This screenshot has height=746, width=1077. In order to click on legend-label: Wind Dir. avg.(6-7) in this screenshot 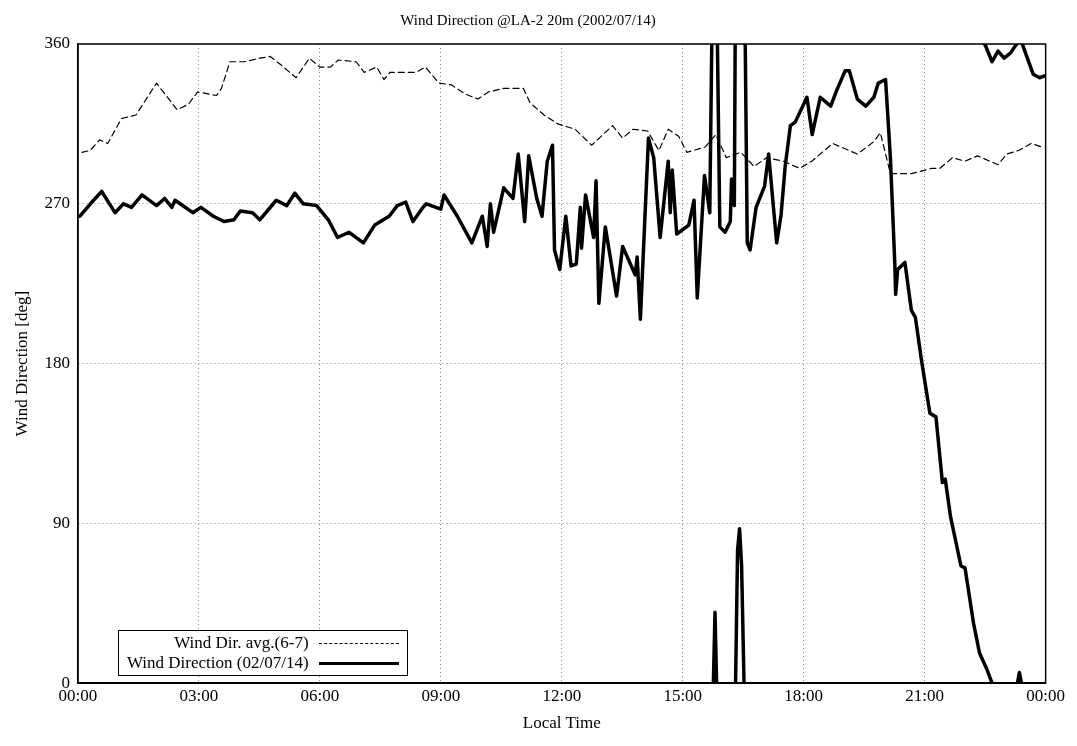, I will do `click(241, 643)`.